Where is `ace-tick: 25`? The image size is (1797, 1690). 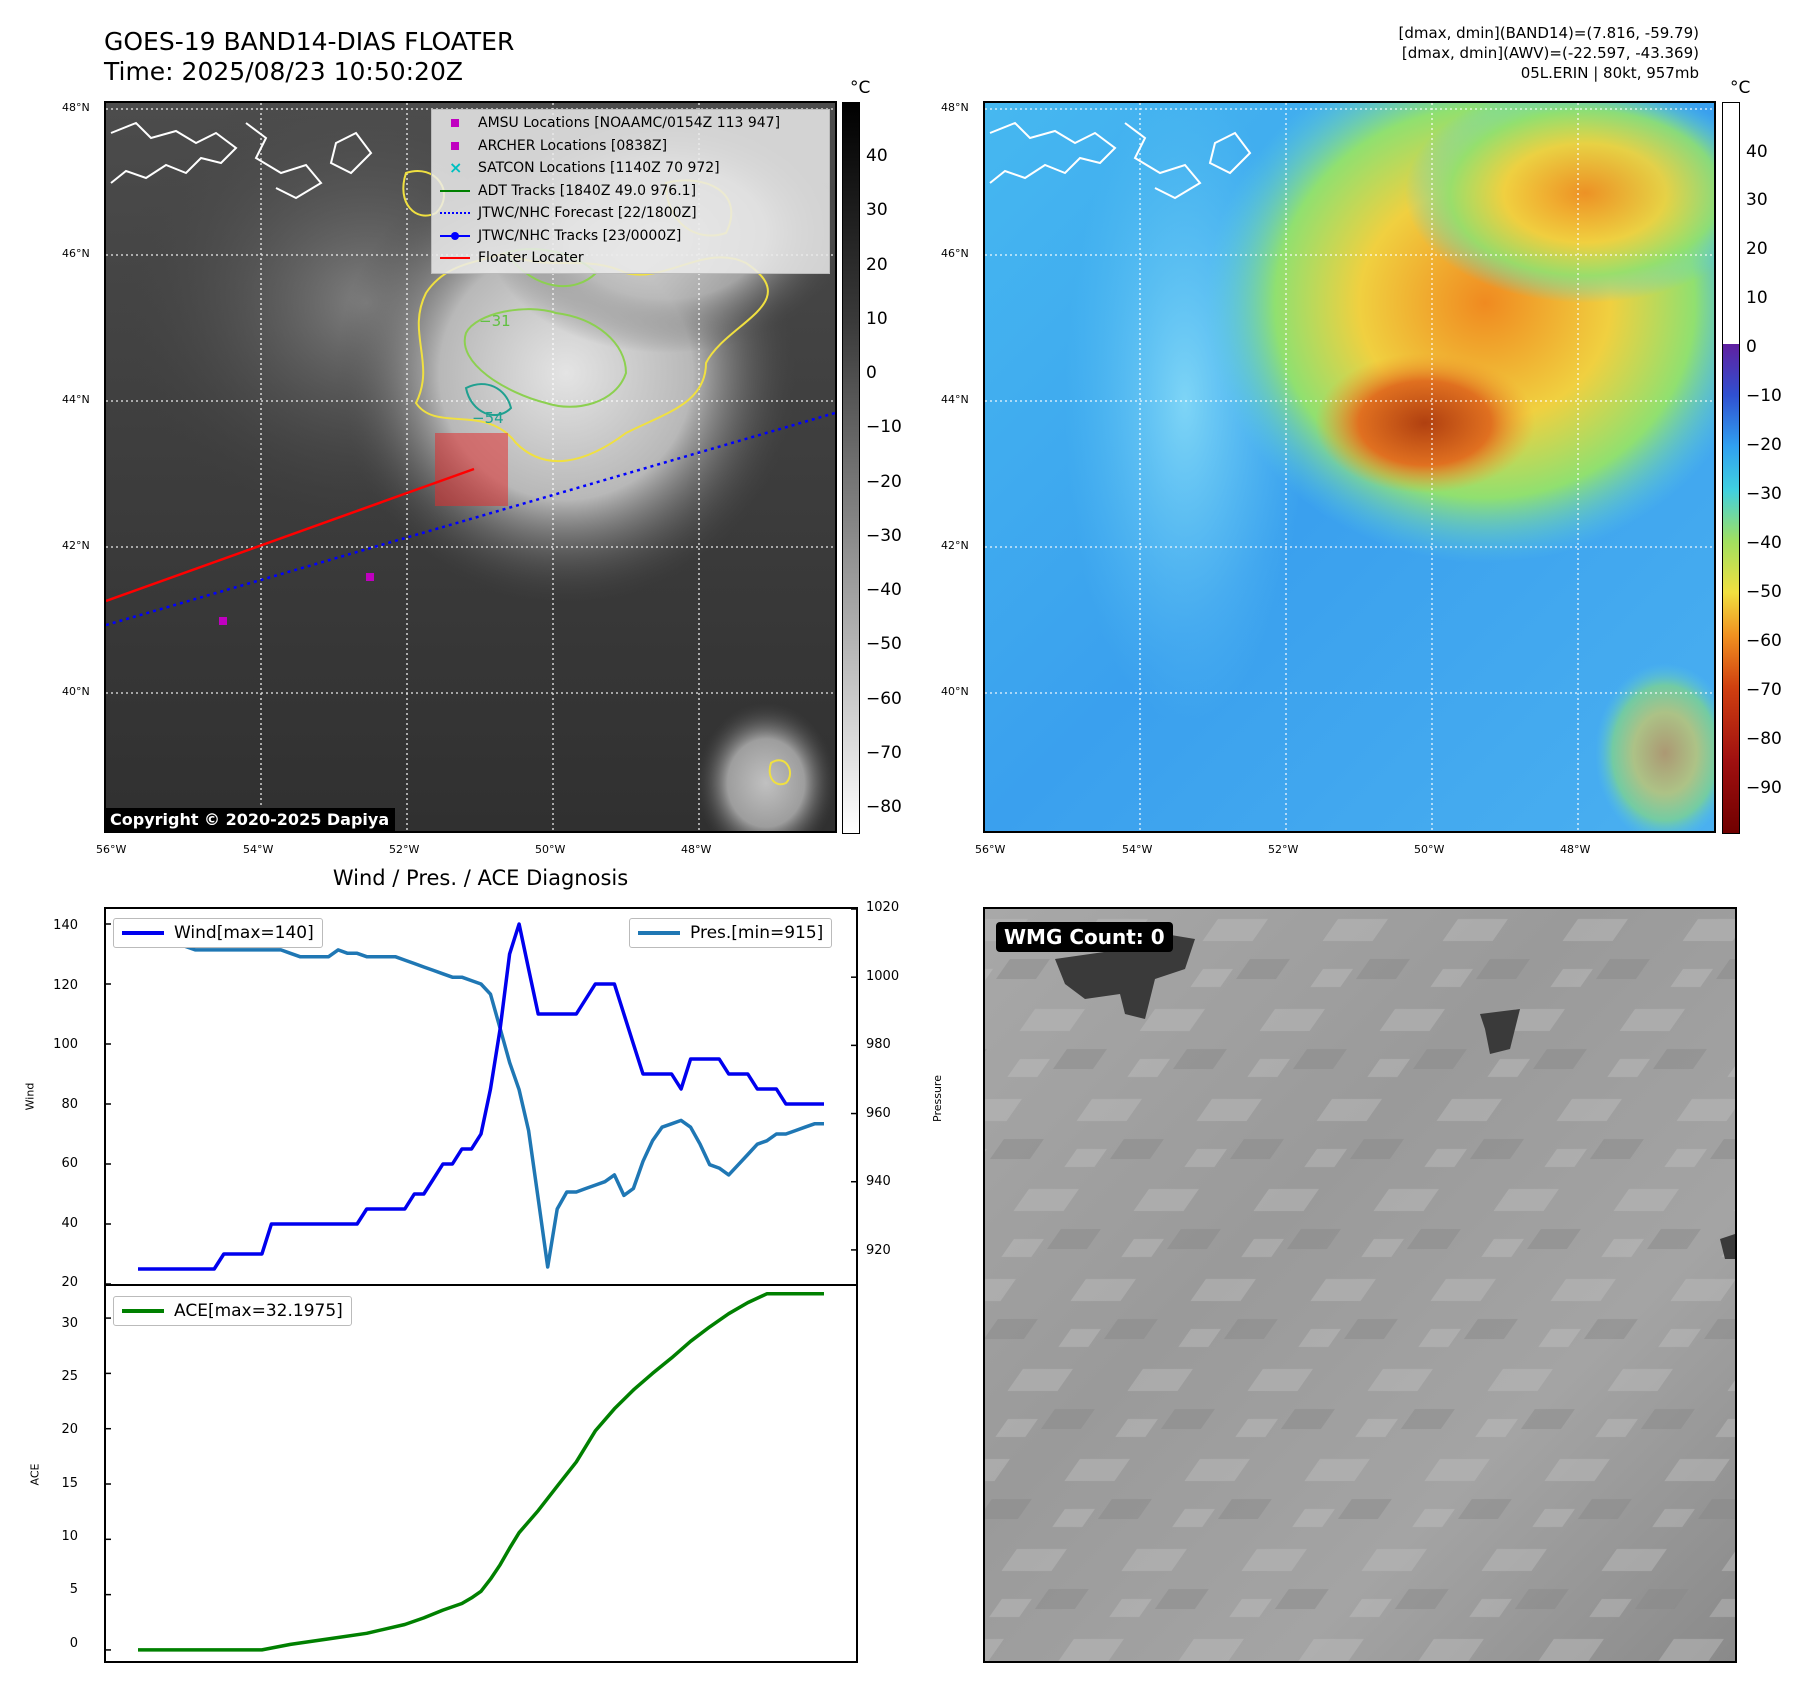
ace-tick: 25 is located at coordinates (69, 1376).